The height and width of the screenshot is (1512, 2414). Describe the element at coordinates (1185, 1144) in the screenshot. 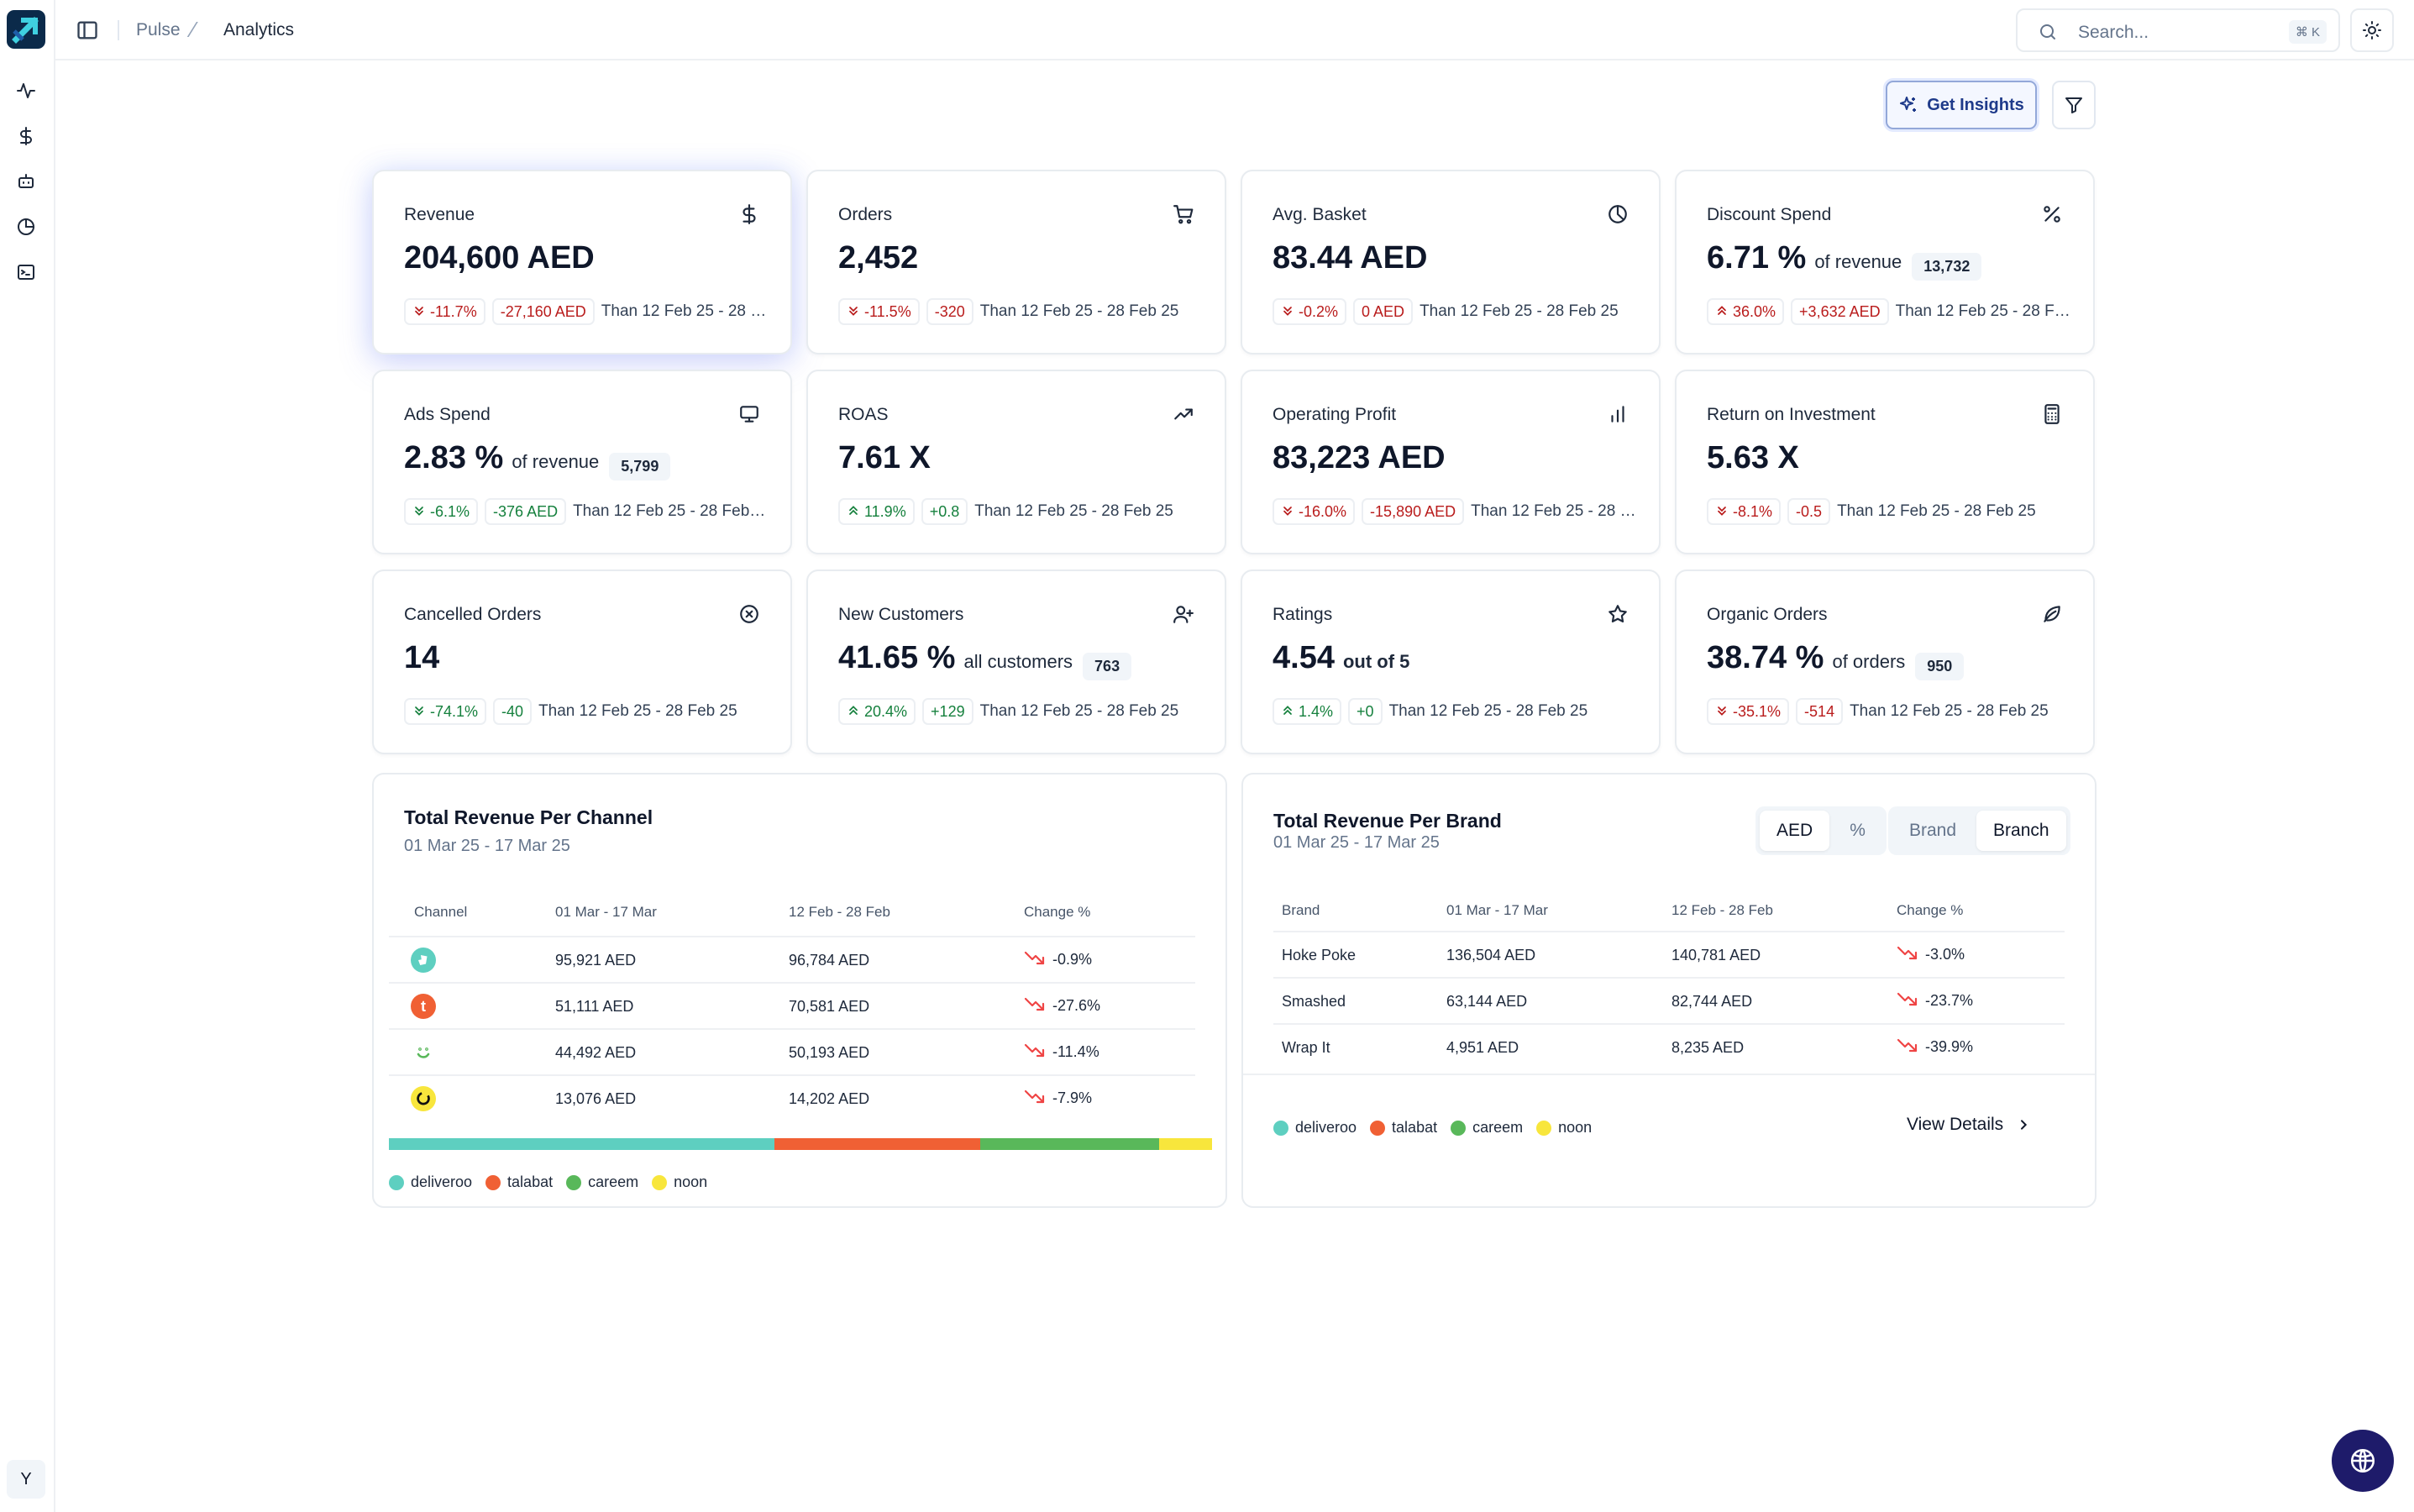

I see `share-segment-noon` at that location.